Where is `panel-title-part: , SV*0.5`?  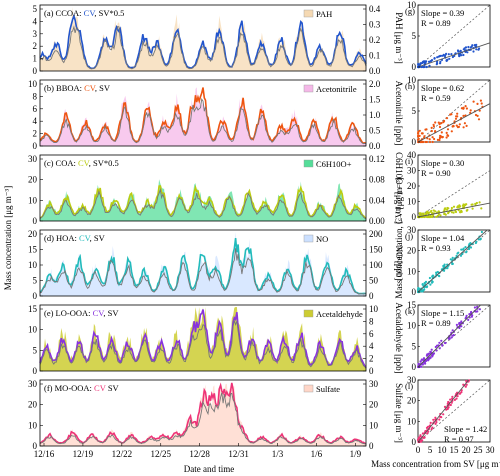
panel-title-part: , SV*0.5 is located at coordinates (109, 13).